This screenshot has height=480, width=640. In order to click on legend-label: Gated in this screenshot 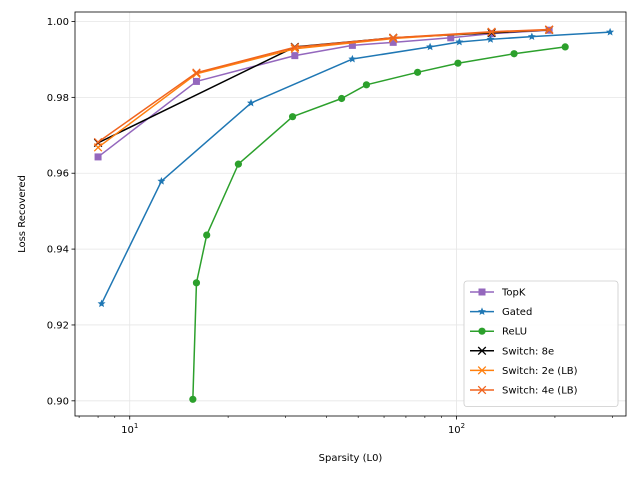, I will do `click(517, 312)`.